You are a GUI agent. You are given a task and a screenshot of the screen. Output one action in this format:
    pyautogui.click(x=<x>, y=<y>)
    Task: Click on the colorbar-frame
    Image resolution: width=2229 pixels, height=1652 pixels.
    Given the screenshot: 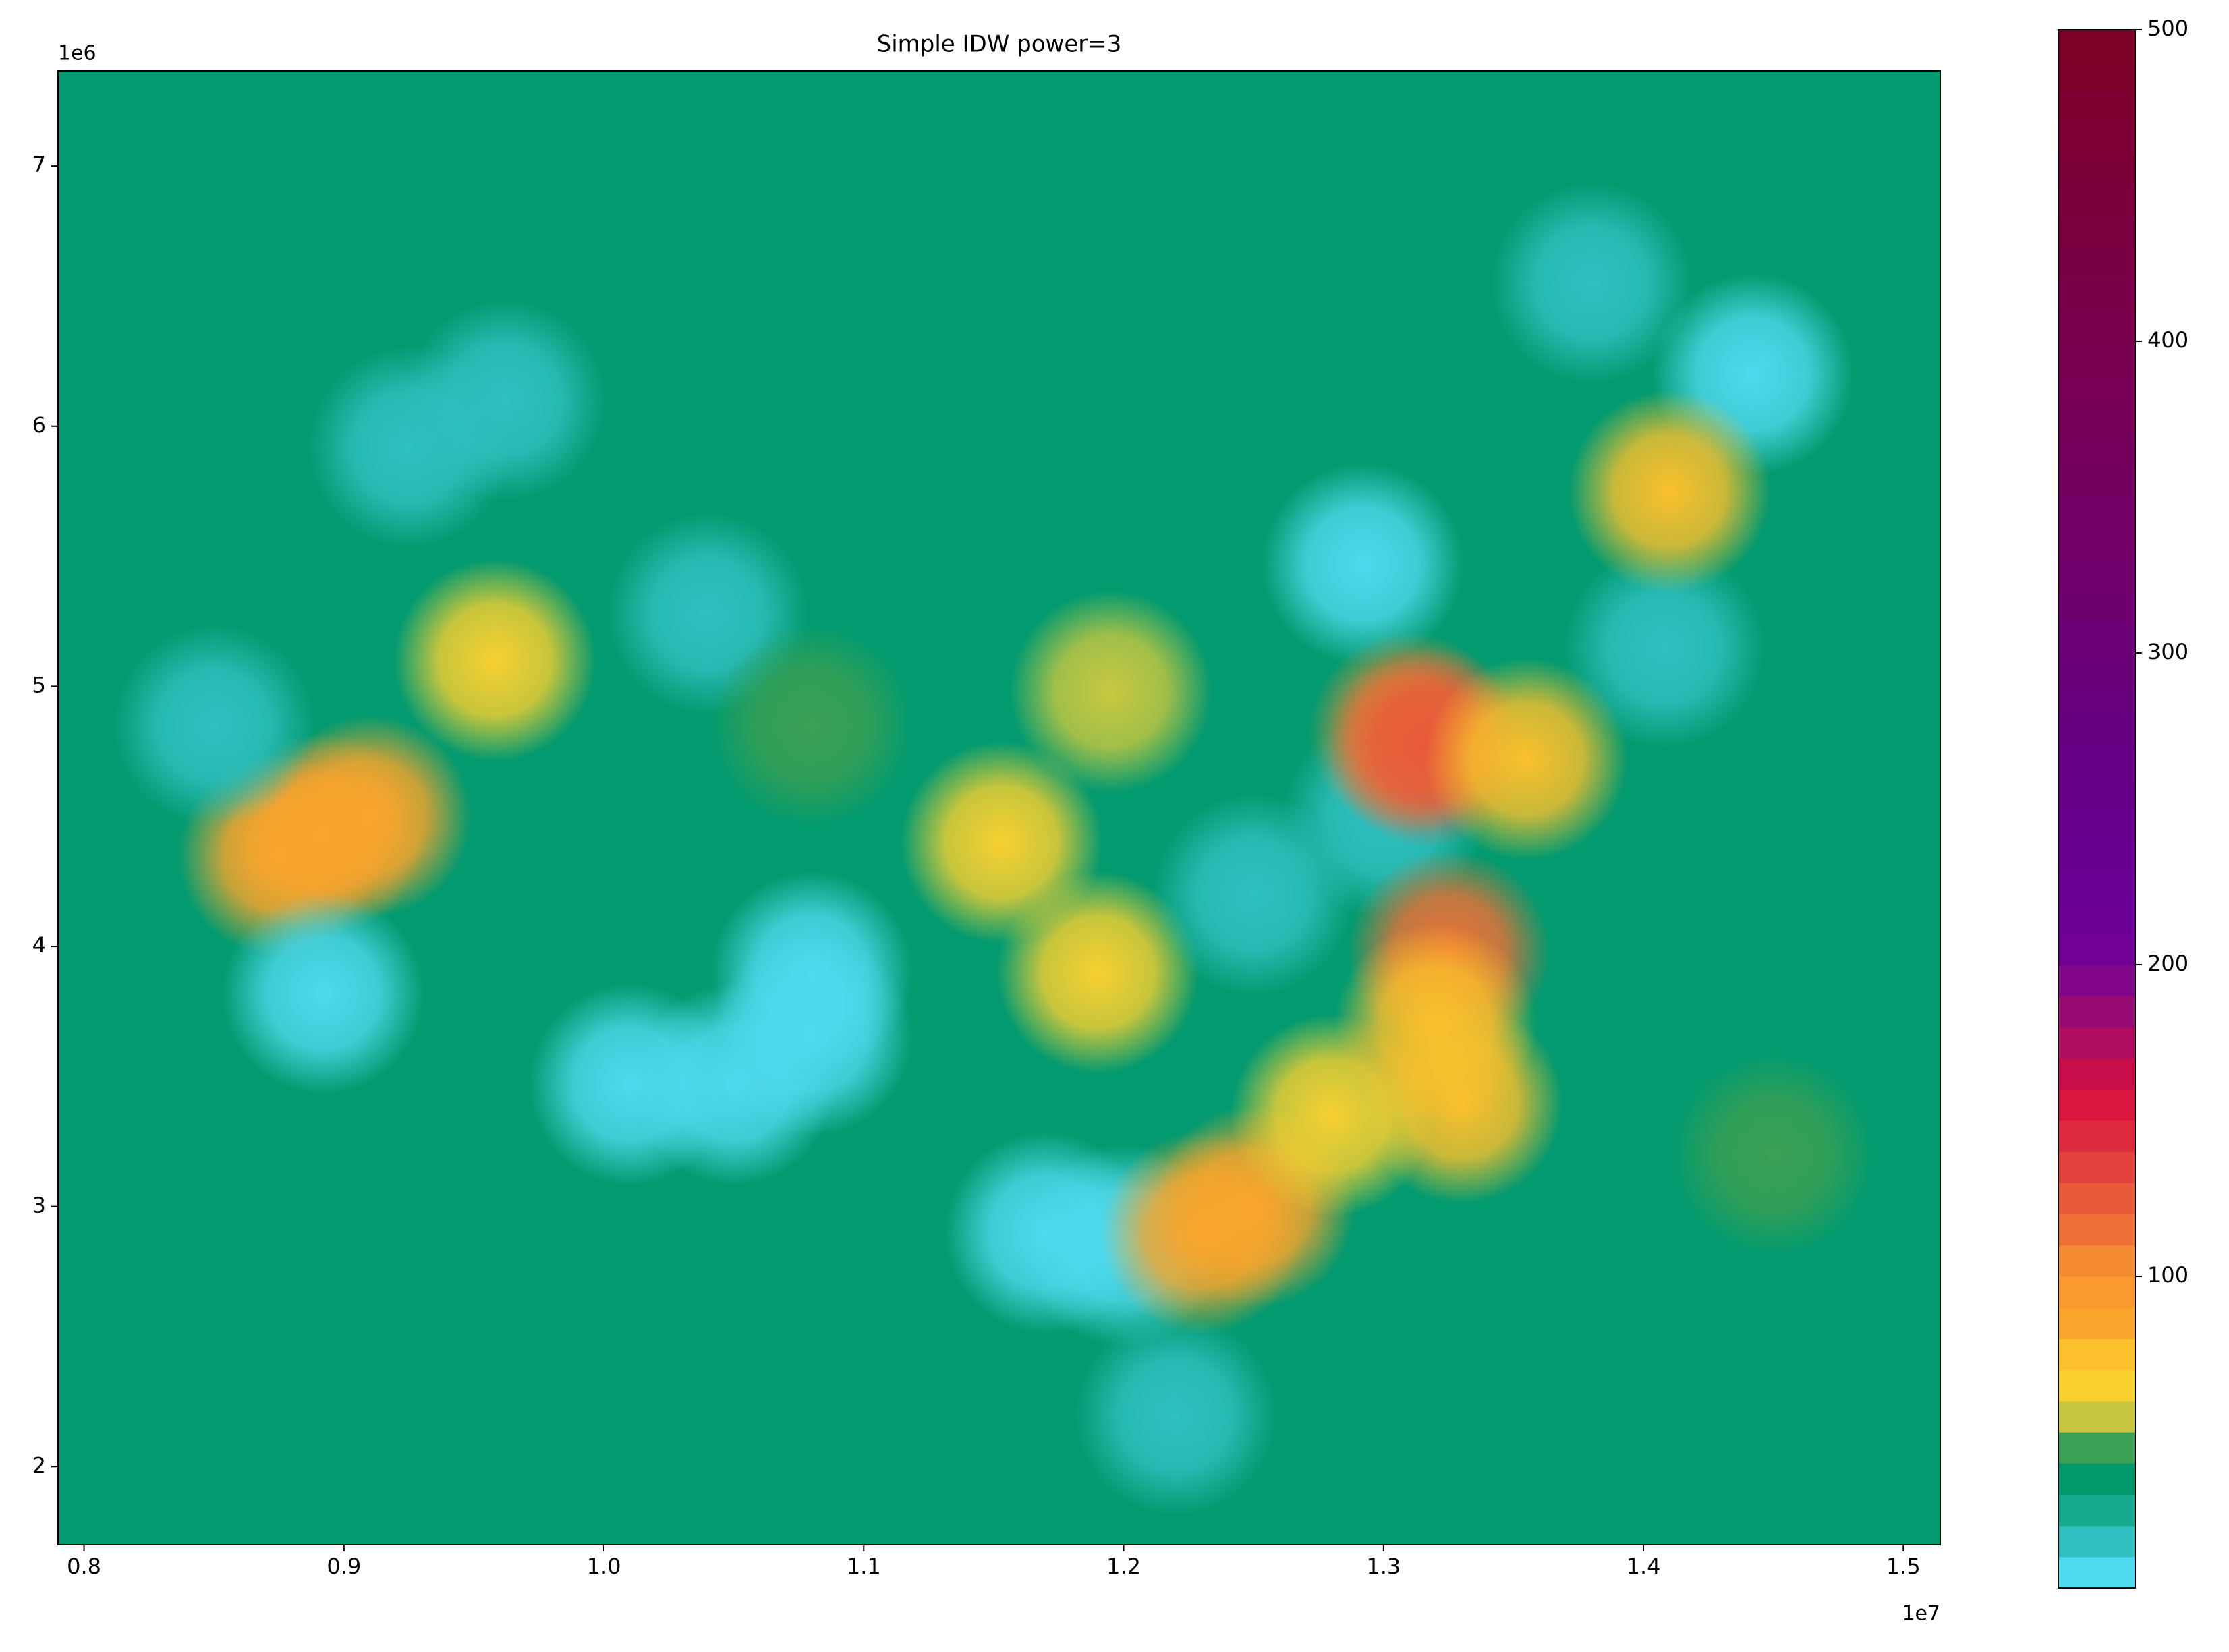 What is the action you would take?
    pyautogui.click(x=2097, y=809)
    